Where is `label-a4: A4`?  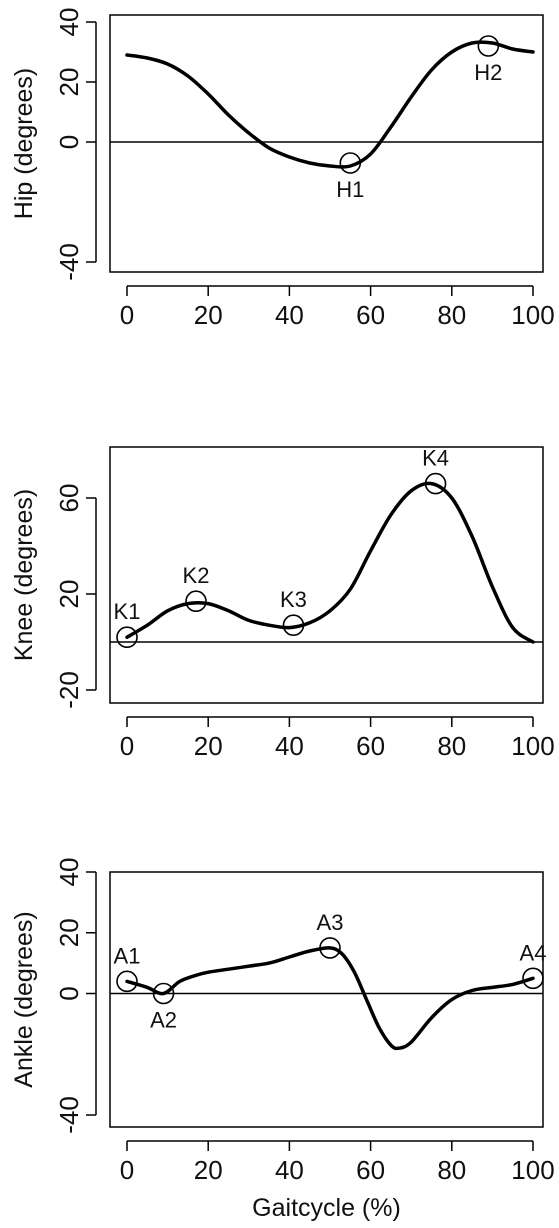
label-a4: A4 is located at coordinates (533, 952).